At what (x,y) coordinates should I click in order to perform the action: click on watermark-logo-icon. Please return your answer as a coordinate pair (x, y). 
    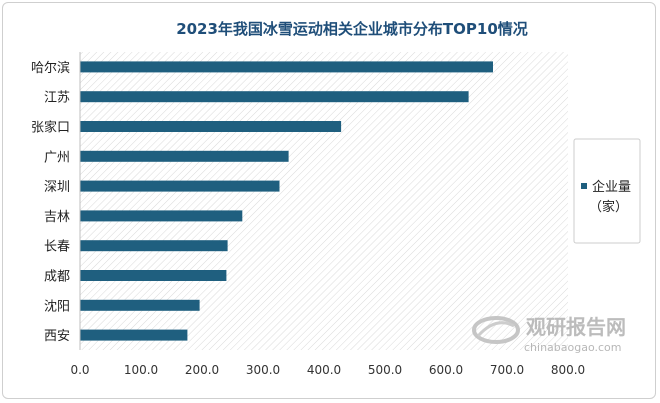
    Looking at the image, I should click on (496, 330).